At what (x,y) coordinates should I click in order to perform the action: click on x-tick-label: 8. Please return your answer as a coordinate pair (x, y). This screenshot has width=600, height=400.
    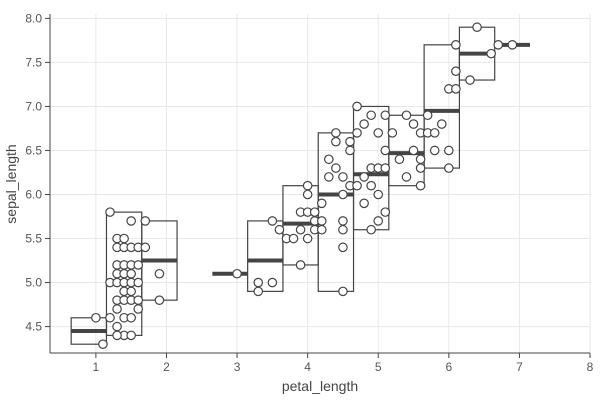
    Looking at the image, I should click on (590, 367).